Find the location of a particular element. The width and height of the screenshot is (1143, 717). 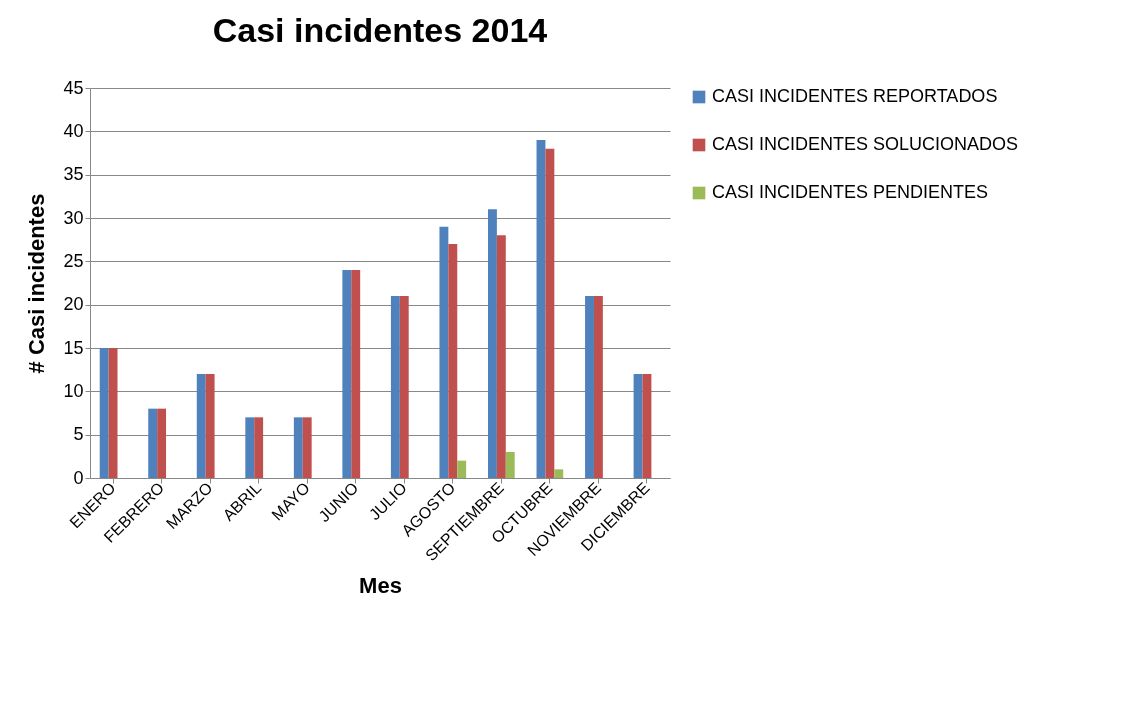

y-tick-label: 35 is located at coordinates (73, 174).